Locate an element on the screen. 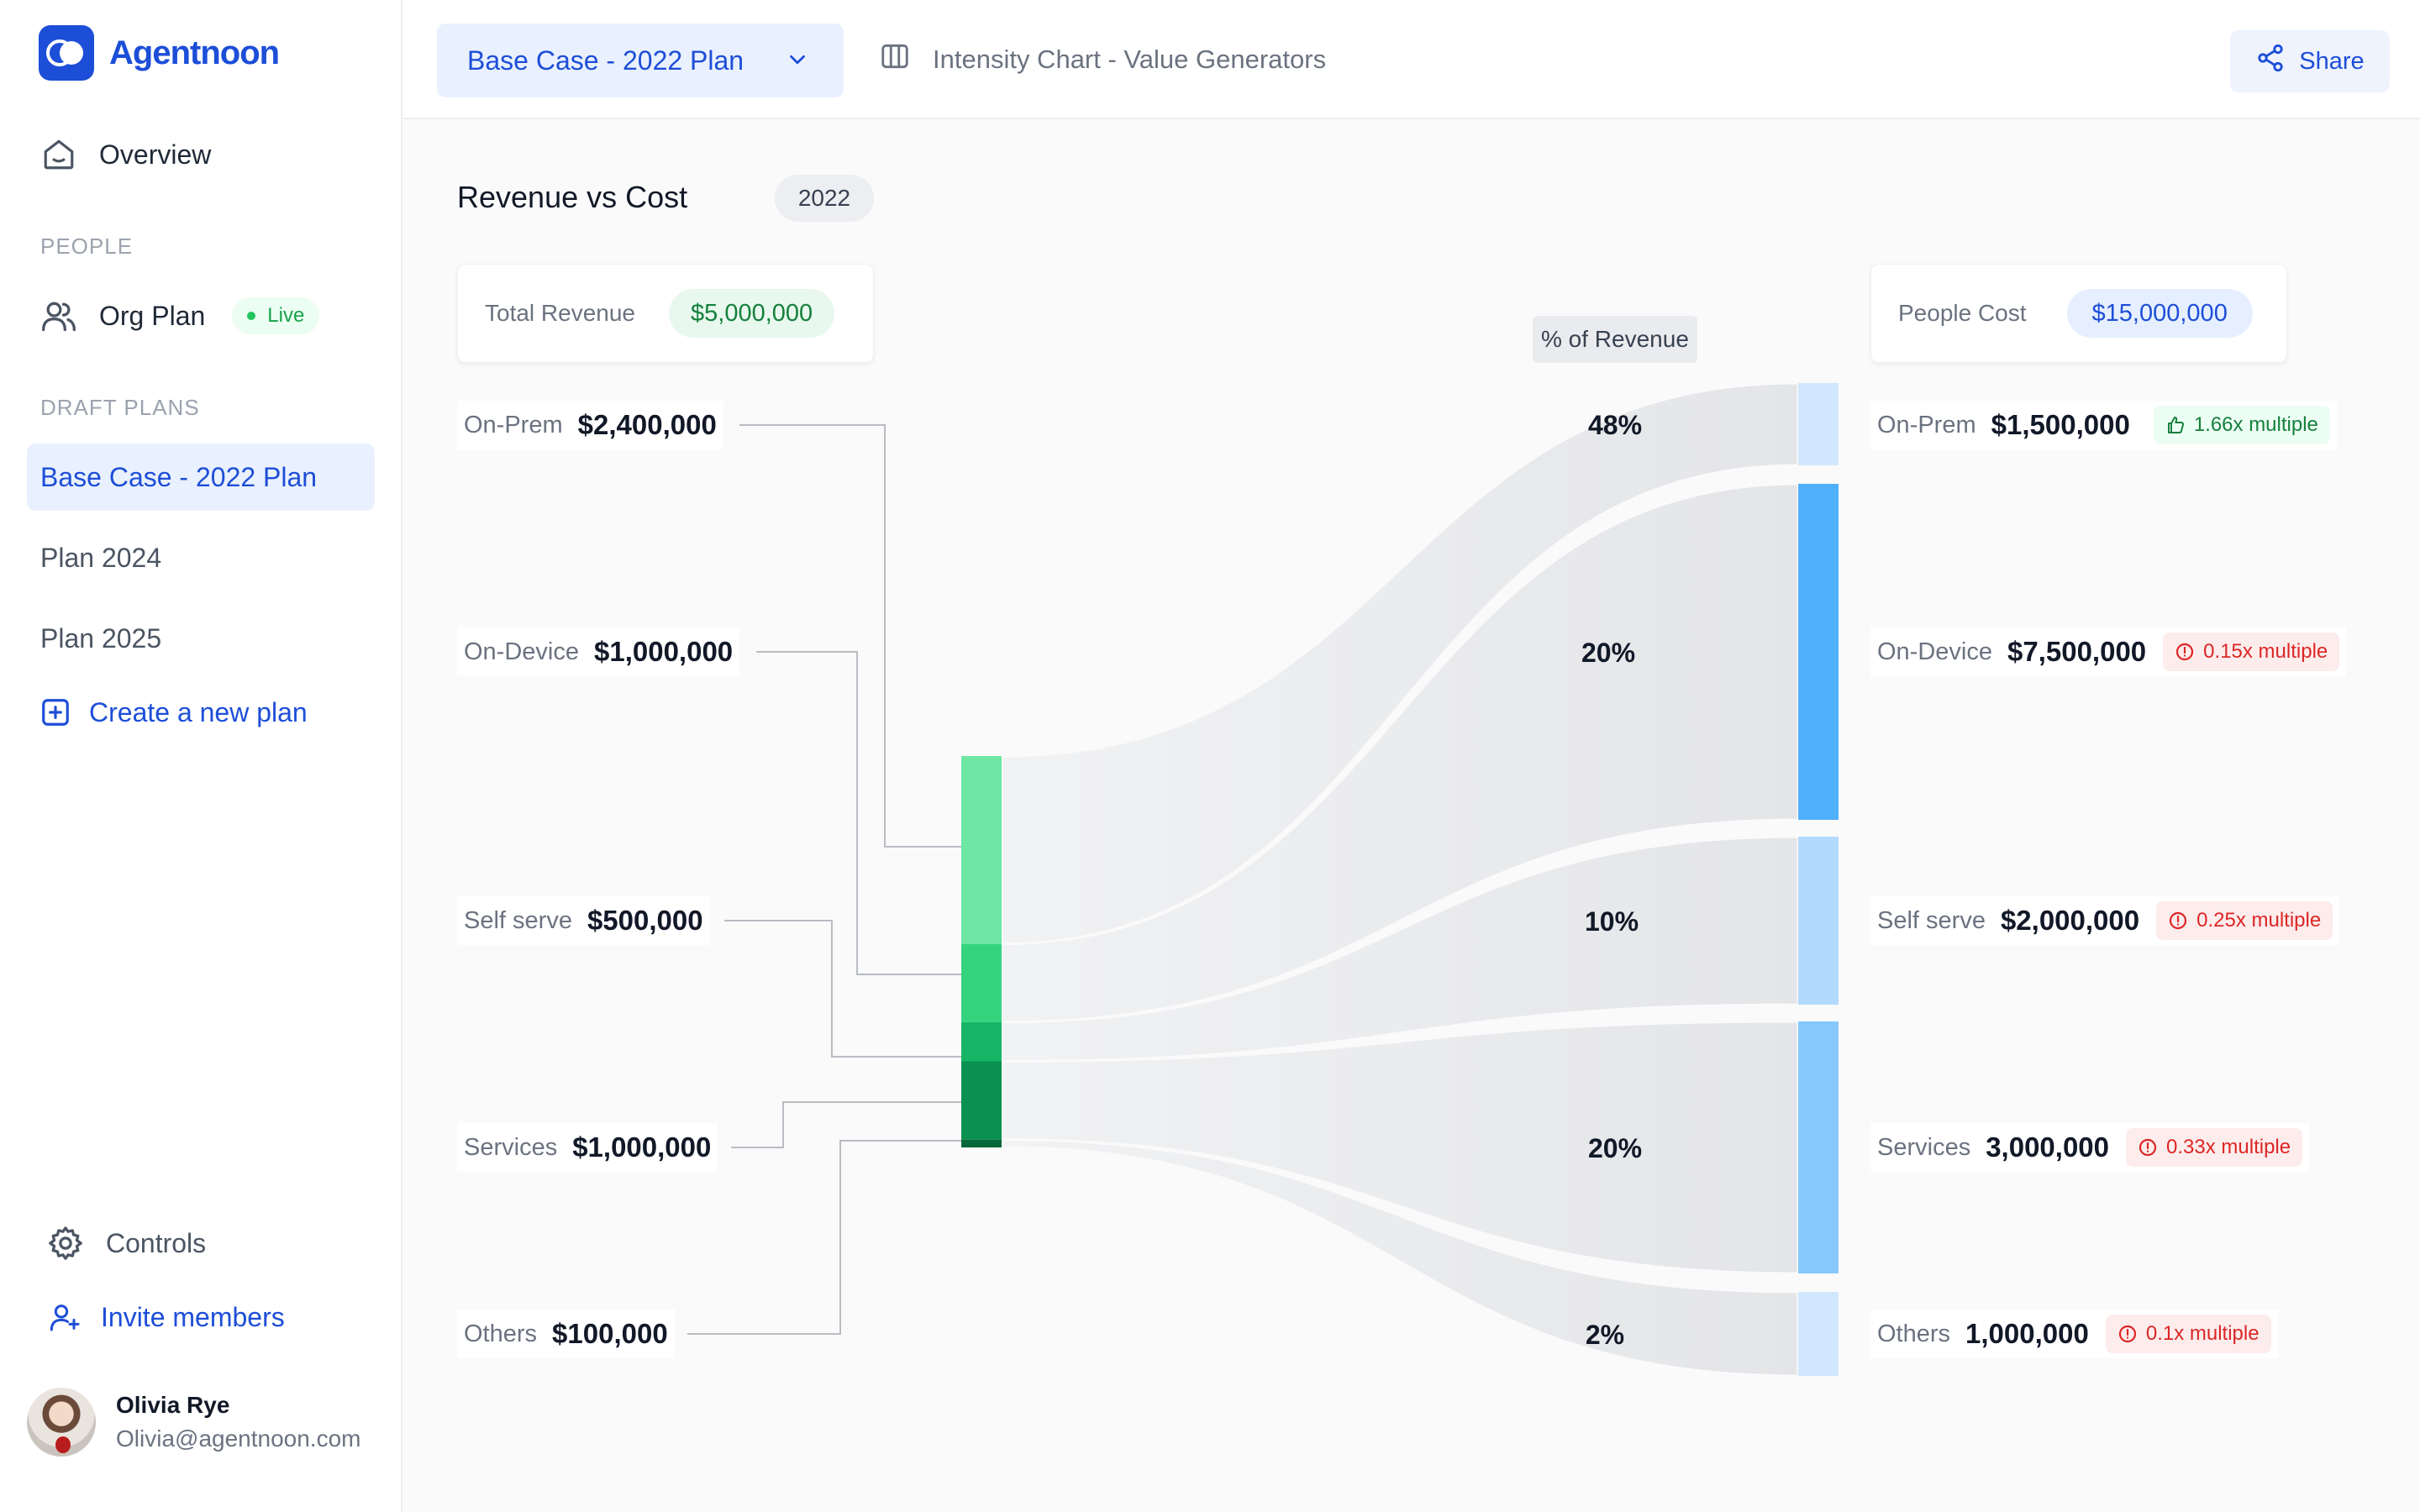  sidebar-item-label: Org Plan is located at coordinates (153, 315).